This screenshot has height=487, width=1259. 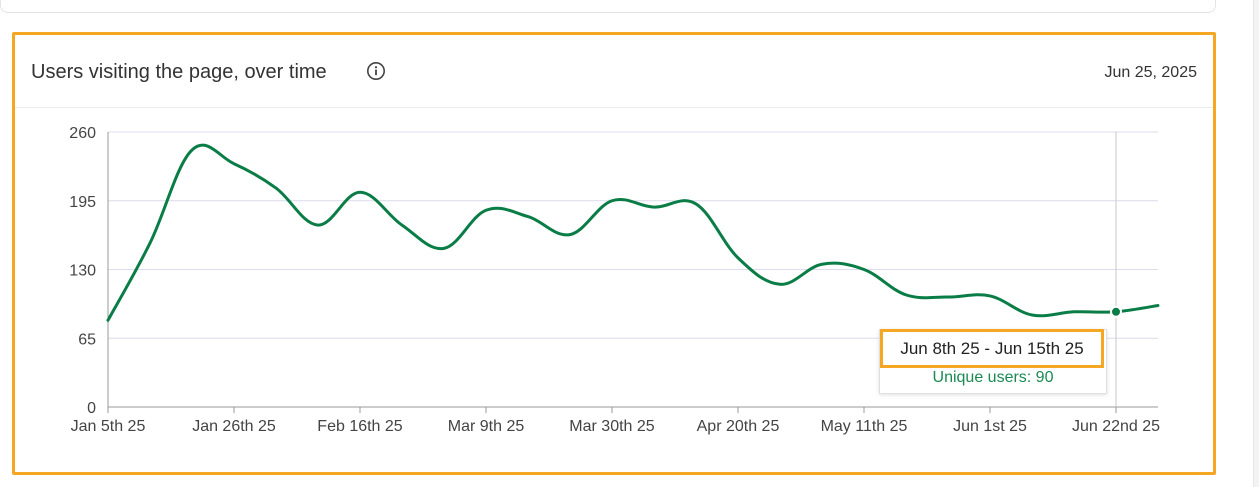 What do you see at coordinates (82, 133) in the screenshot?
I see `y-tick-label: 260` at bounding box center [82, 133].